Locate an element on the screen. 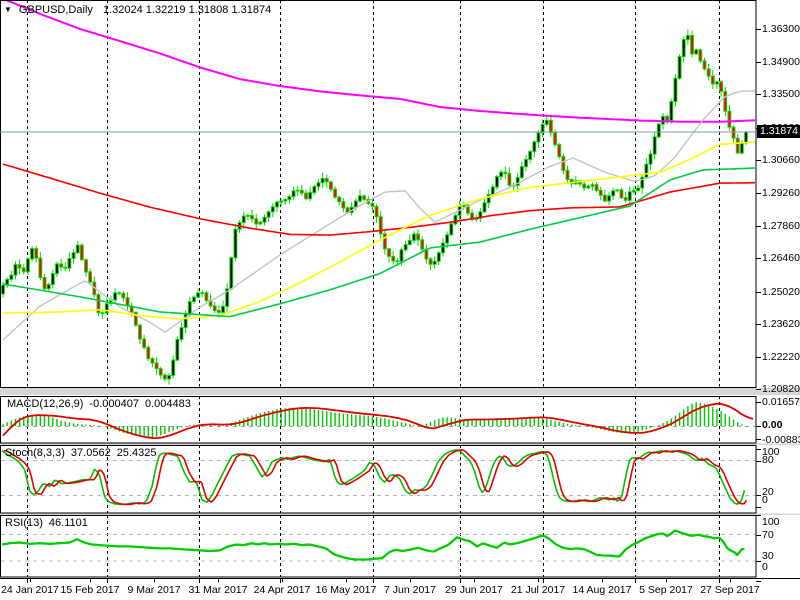 The image size is (800, 600). rsi-axis-label: 30 is located at coordinates (768, 556).